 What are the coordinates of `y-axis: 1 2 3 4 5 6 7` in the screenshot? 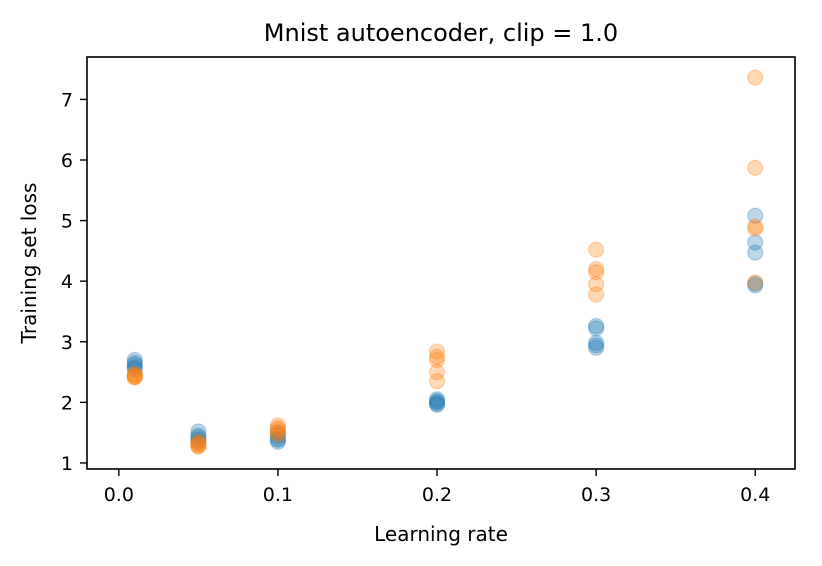 It's located at (74, 282).